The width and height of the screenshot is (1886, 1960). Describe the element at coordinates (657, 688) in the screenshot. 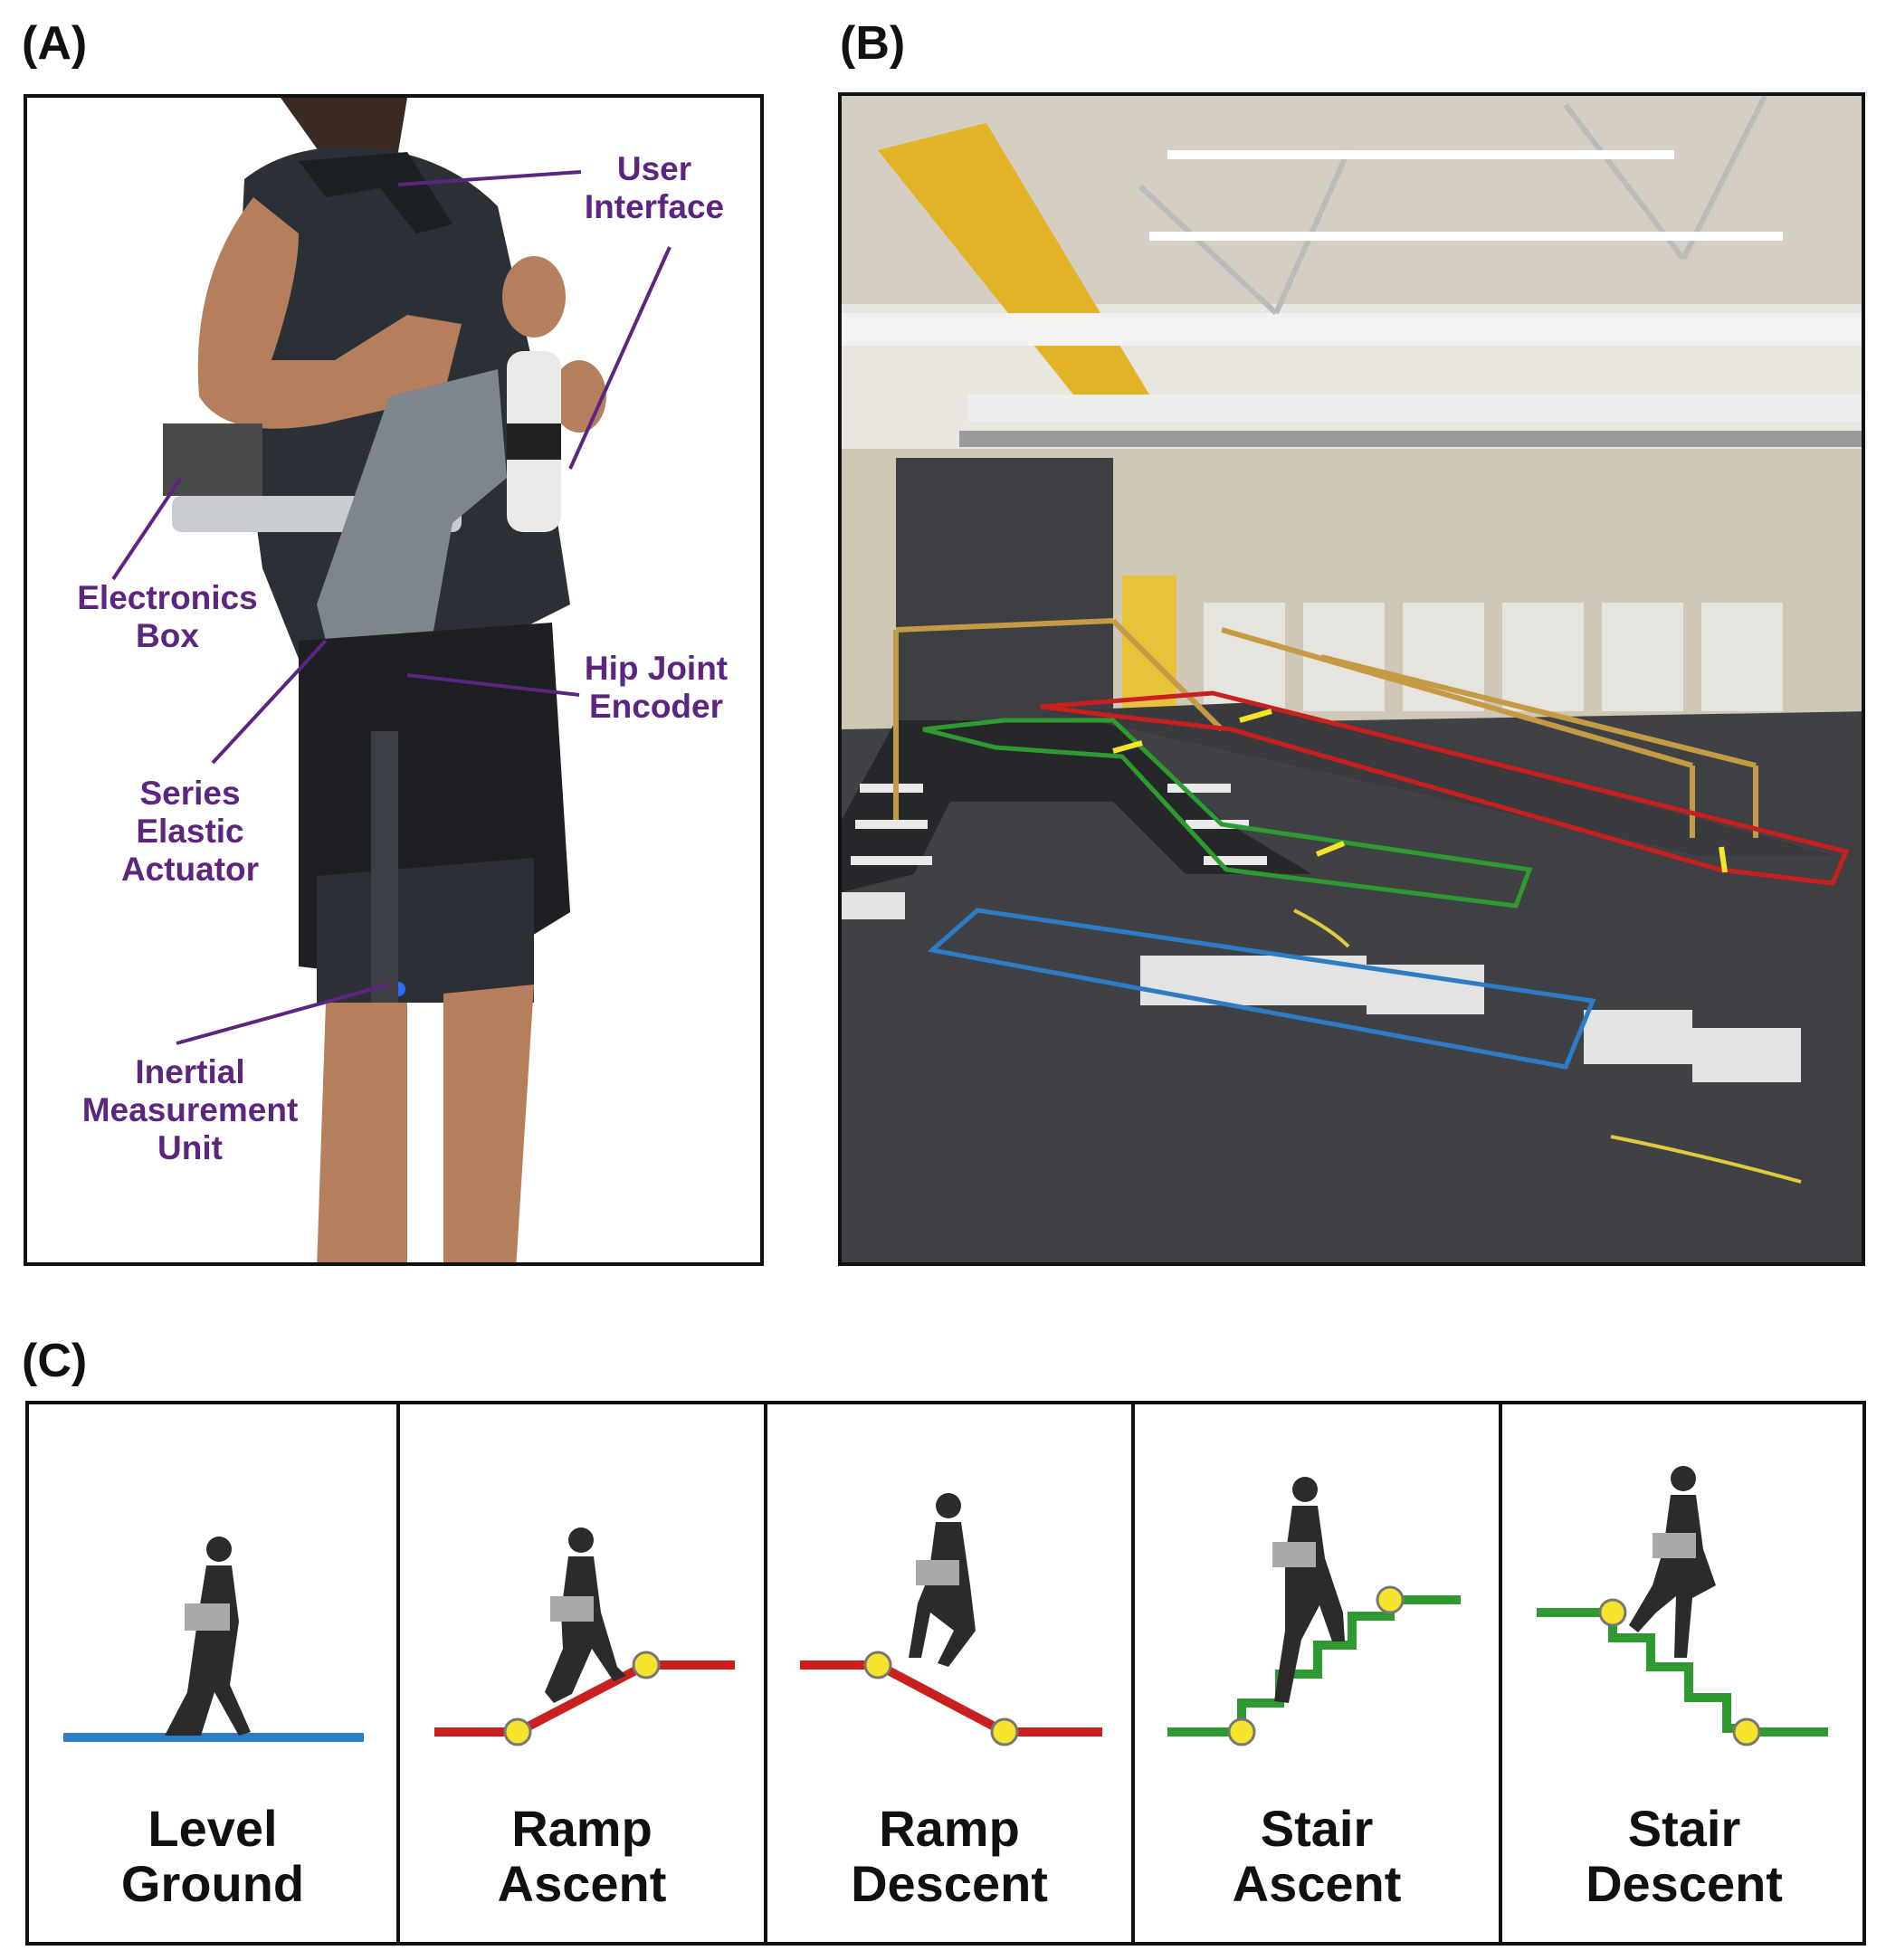

I see `callout-hip-joint-encoder: Hip Joint Encoder` at that location.